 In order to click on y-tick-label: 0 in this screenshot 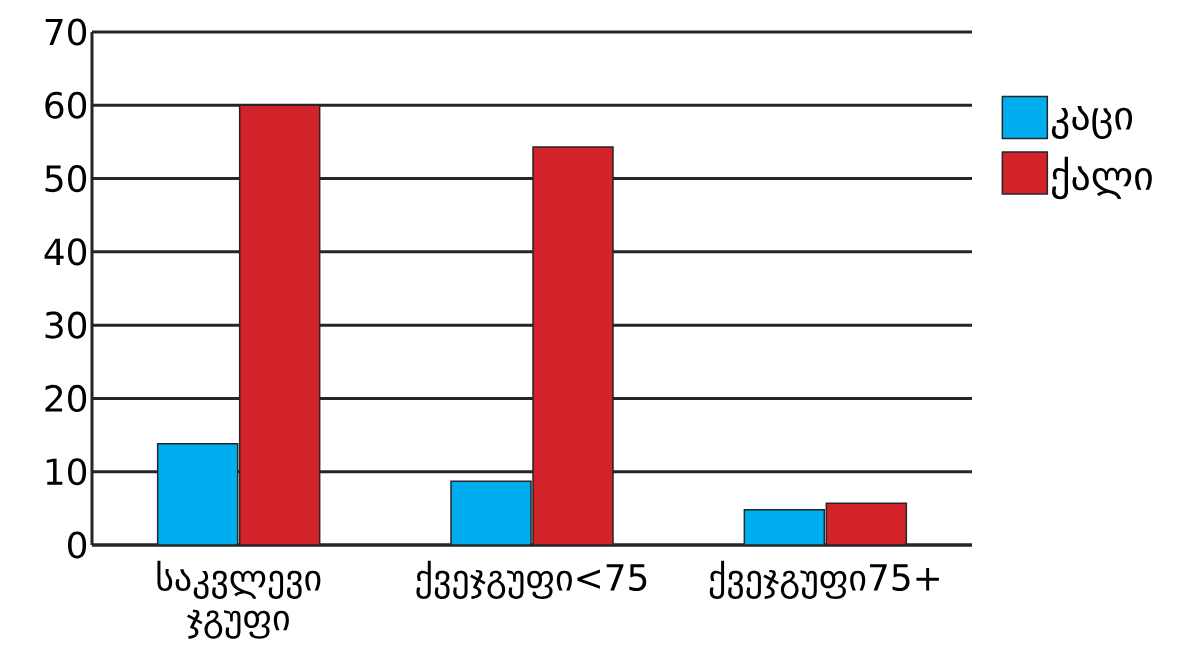, I will do `click(77, 545)`.